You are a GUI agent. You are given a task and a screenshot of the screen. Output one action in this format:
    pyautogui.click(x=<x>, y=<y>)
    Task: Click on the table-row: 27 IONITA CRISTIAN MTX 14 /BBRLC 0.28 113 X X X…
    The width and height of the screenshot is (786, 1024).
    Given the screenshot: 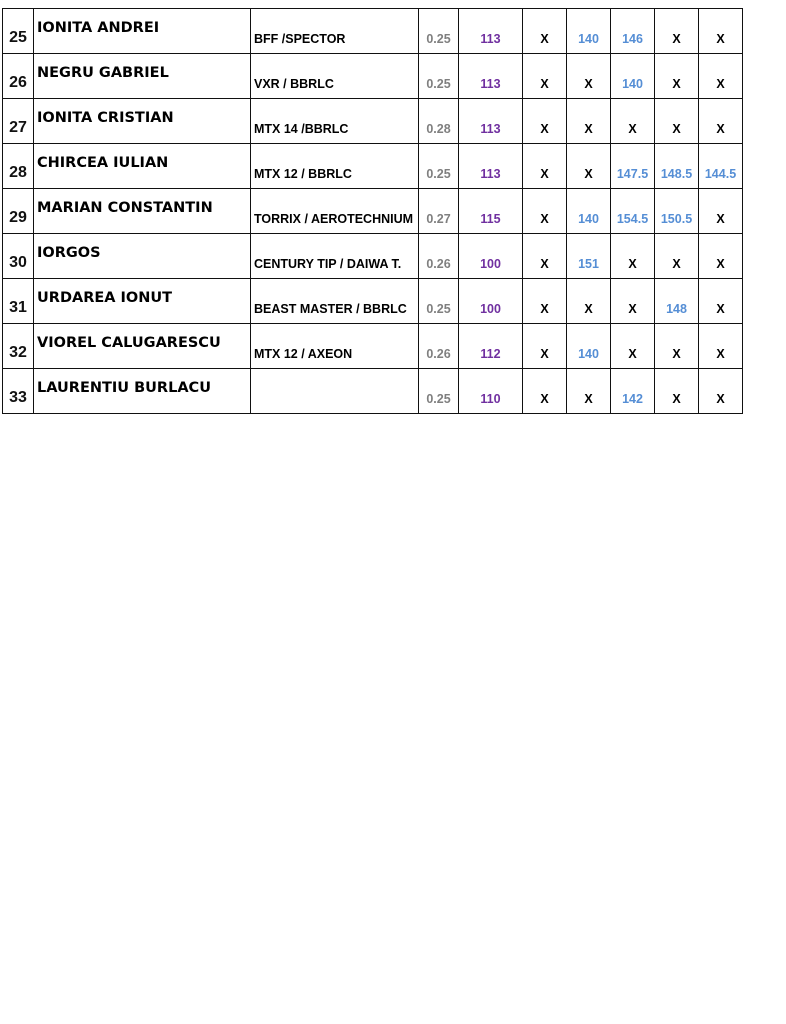 What is the action you would take?
    pyautogui.click(x=372, y=121)
    